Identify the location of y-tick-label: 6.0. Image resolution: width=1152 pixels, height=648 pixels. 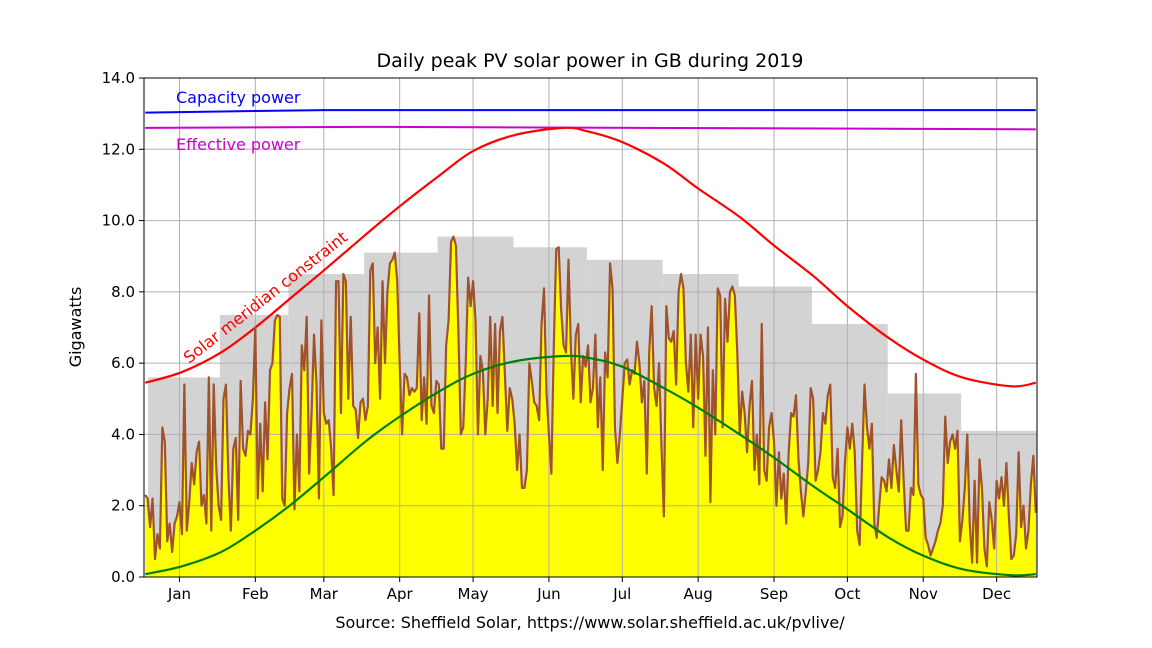
(123, 363).